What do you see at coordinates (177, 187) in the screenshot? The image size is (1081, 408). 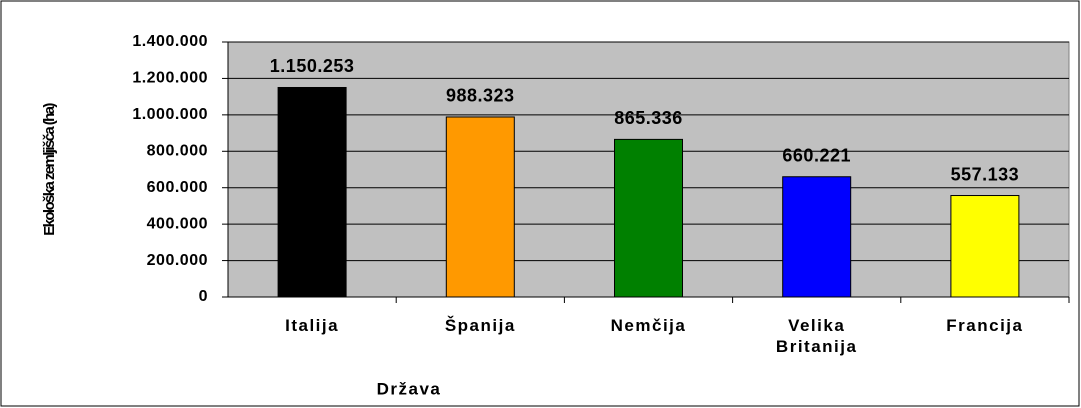 I see `y-tick-label: 600.000` at bounding box center [177, 187].